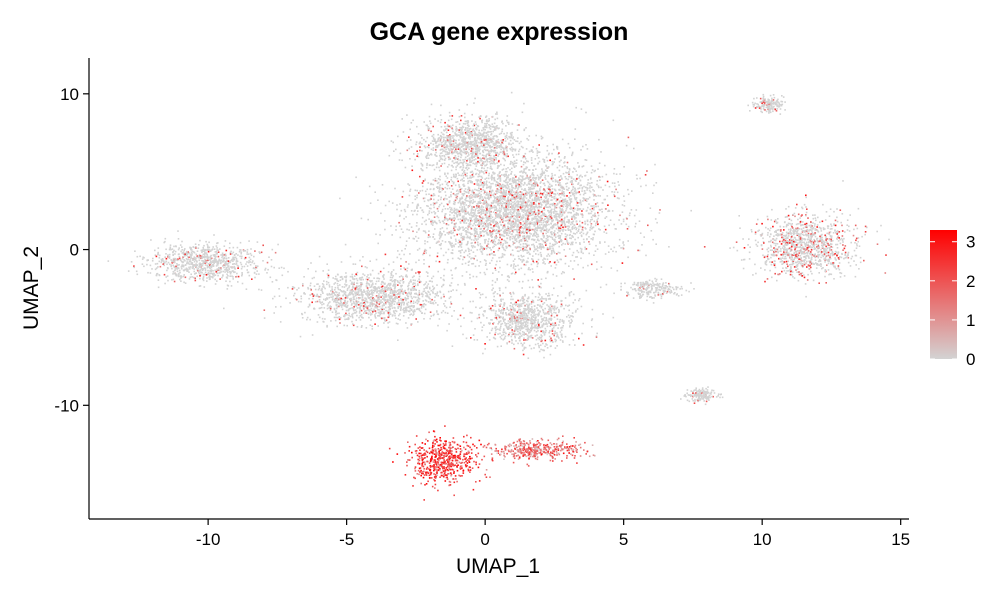 The height and width of the screenshot is (600, 1000). I want to click on chart-title: GCA gene expression, so click(499, 32).